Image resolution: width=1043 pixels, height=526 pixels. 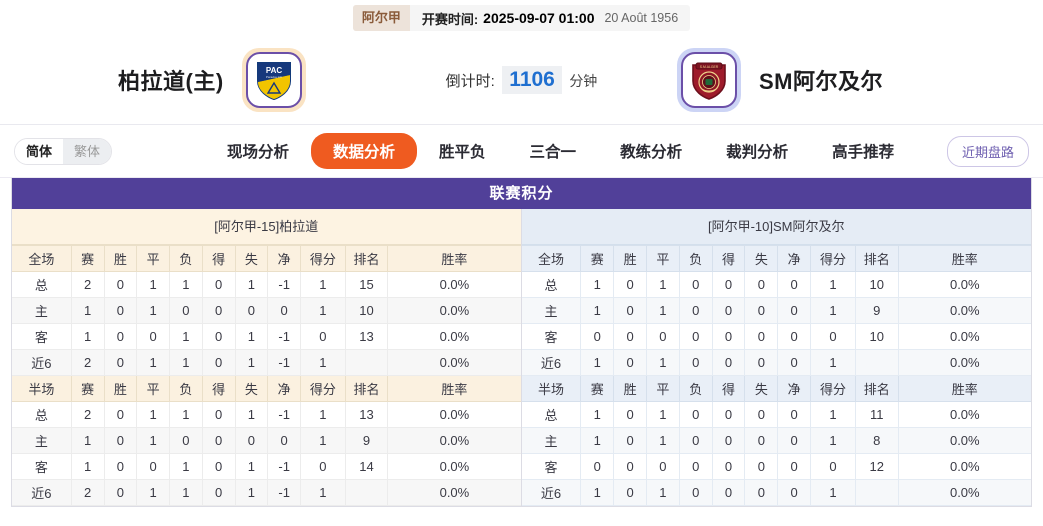 What do you see at coordinates (776, 258) in the screenshot?
I see `standings-header-row: 全场赛胜平负得失净得分 排名 胜率` at bounding box center [776, 258].